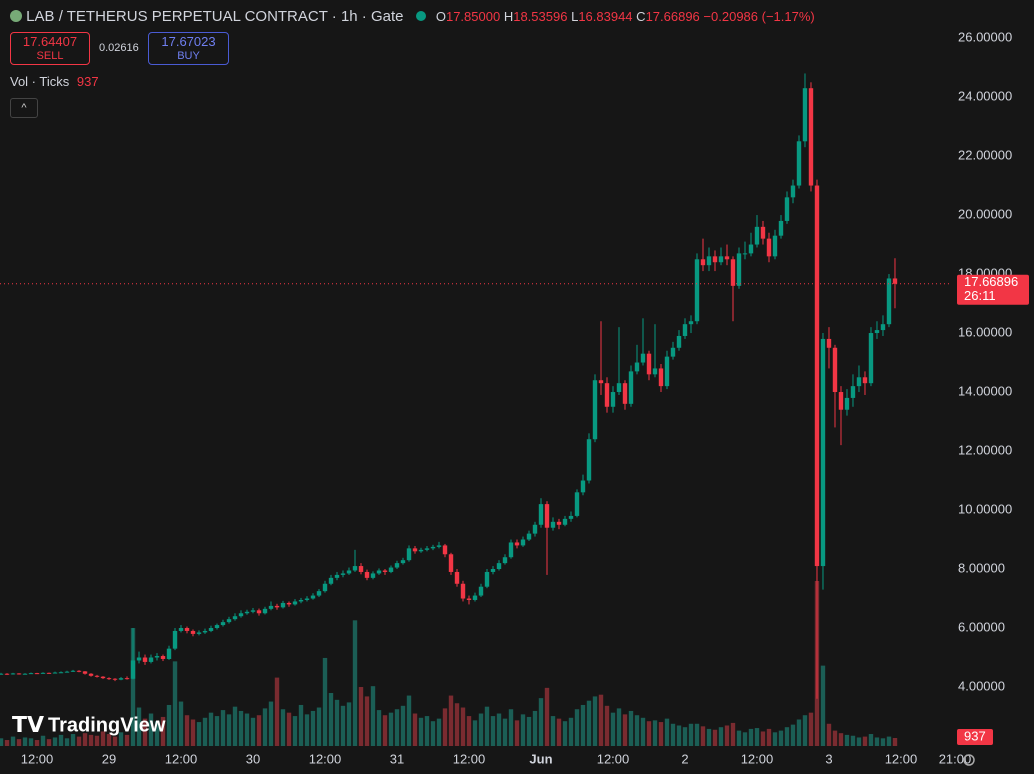  Describe the element at coordinates (188, 48) in the screenshot. I see `buy-button: 17.67023 BUY` at that location.